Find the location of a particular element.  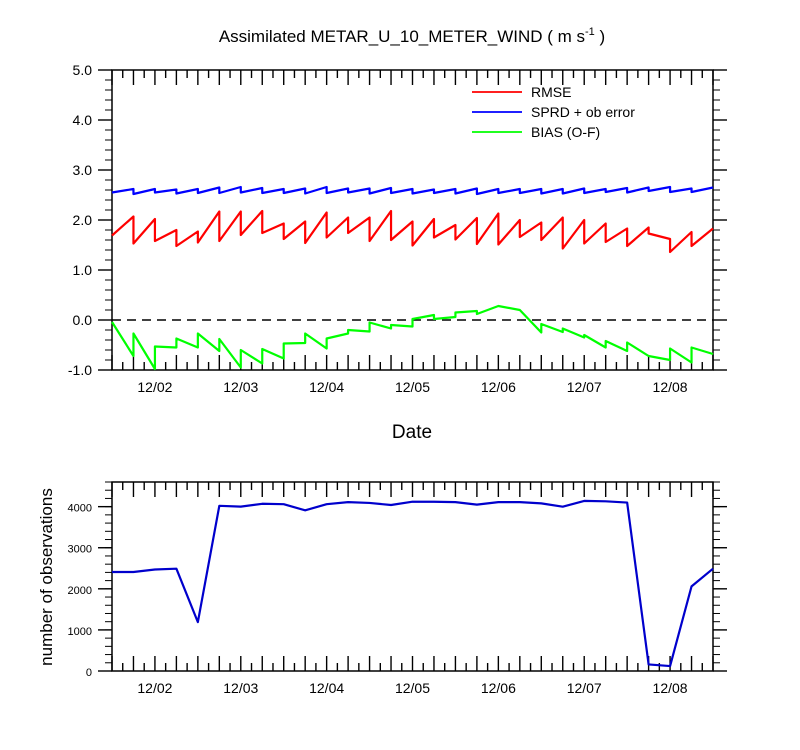

legend-label: BIAS (O-F) is located at coordinates (565, 132).